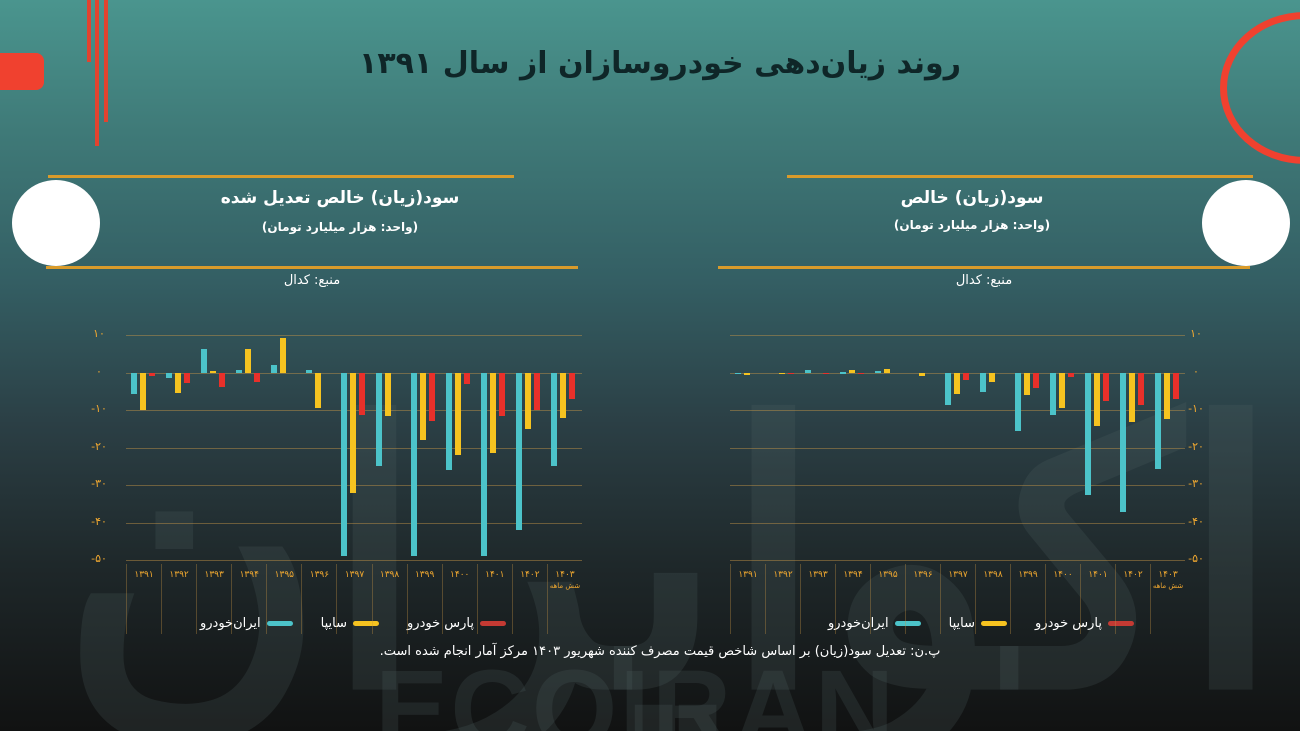 This screenshot has height=731, width=1300. What do you see at coordinates (389, 599) in the screenshot?
I see `x-tick-label: ۱۳۹۸` at bounding box center [389, 599].